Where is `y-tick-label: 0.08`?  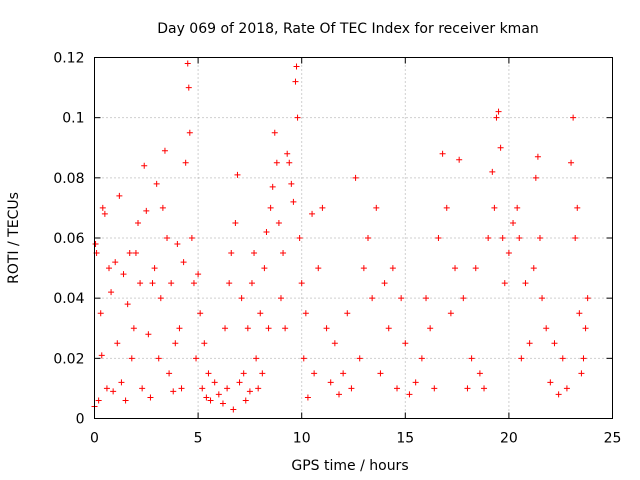
y-tick-label: 0.08 is located at coordinates (68, 179).